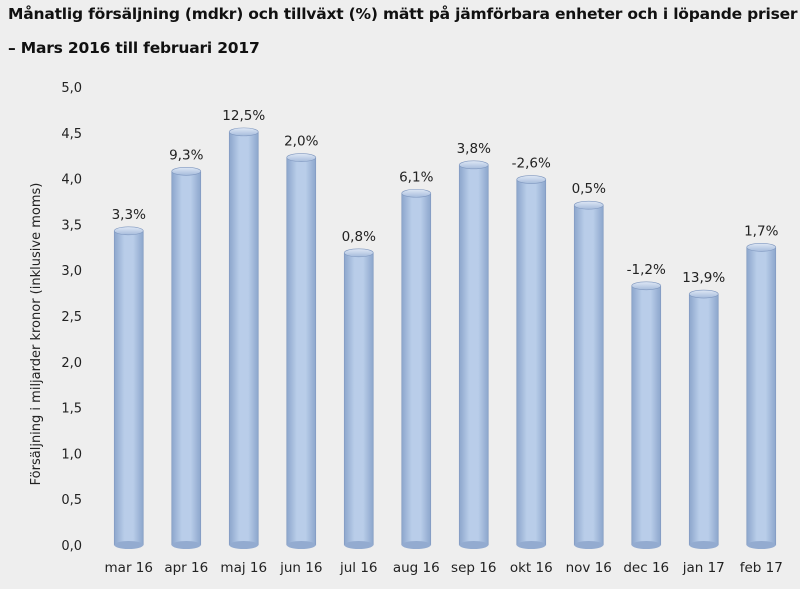  Describe the element at coordinates (134, 48) in the screenshot. I see `chart-subtitle: – Mars 2016 till februari 2017` at that location.